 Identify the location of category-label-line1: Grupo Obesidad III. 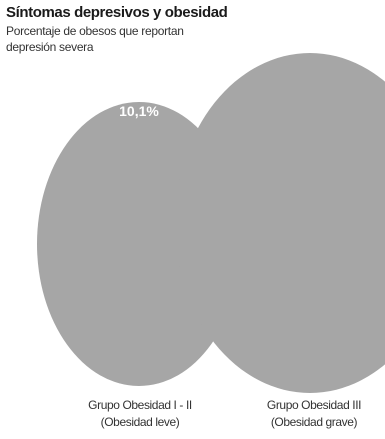
(314, 405).